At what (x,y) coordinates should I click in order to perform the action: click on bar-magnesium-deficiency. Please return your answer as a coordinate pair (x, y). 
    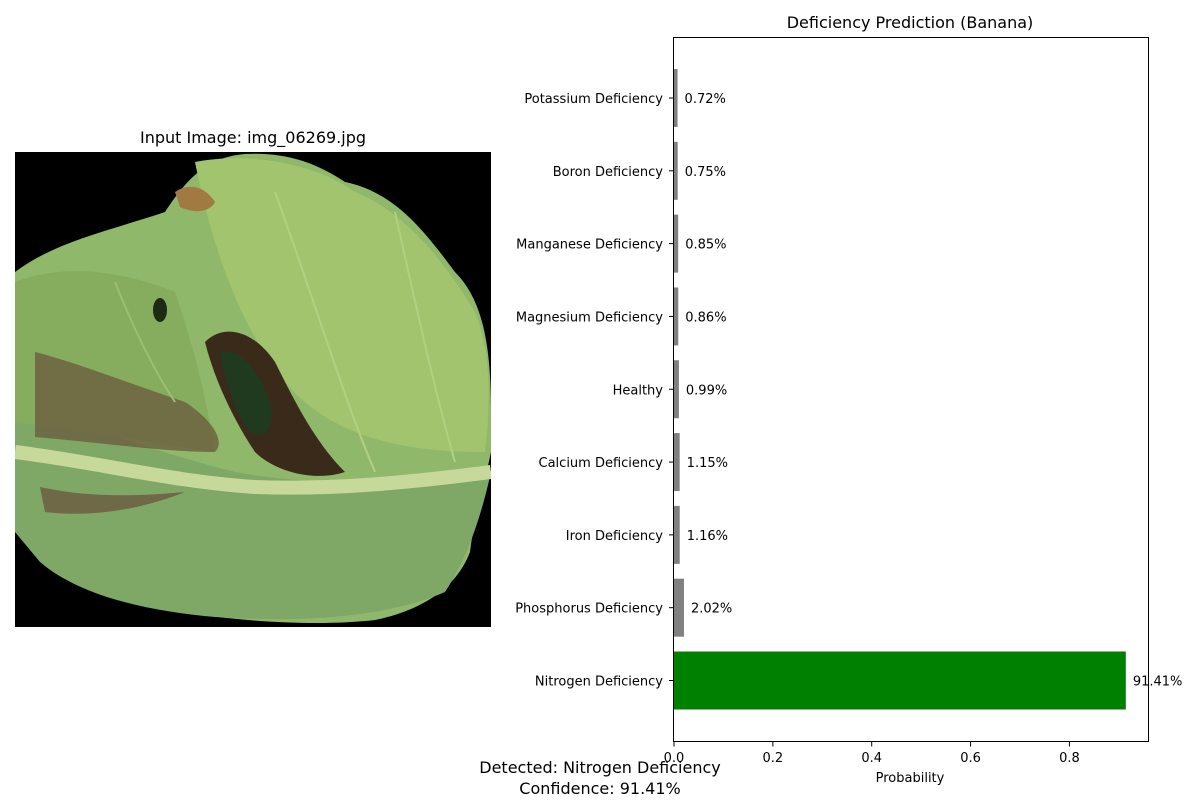
    Looking at the image, I should click on (676, 316).